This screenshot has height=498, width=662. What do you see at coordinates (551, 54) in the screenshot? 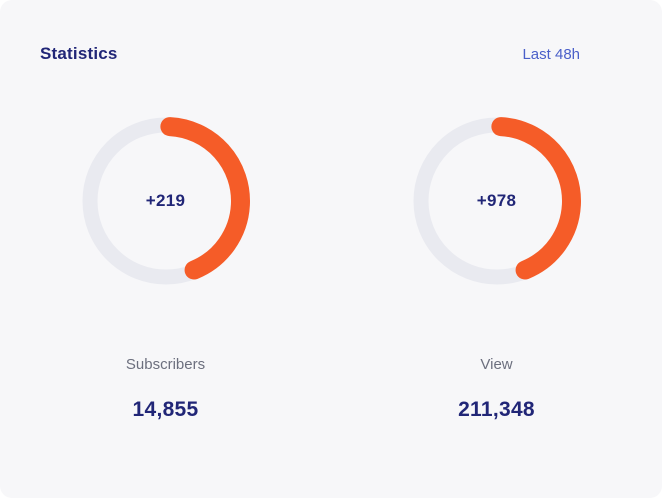
I see `period-filter: Last 48h` at bounding box center [551, 54].